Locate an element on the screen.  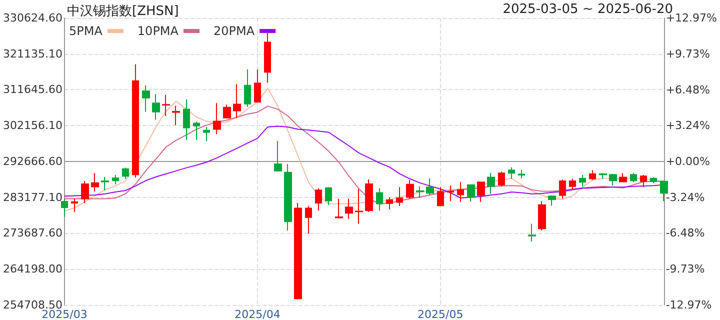
y2-tick-label: +0.00% is located at coordinates (688, 161).